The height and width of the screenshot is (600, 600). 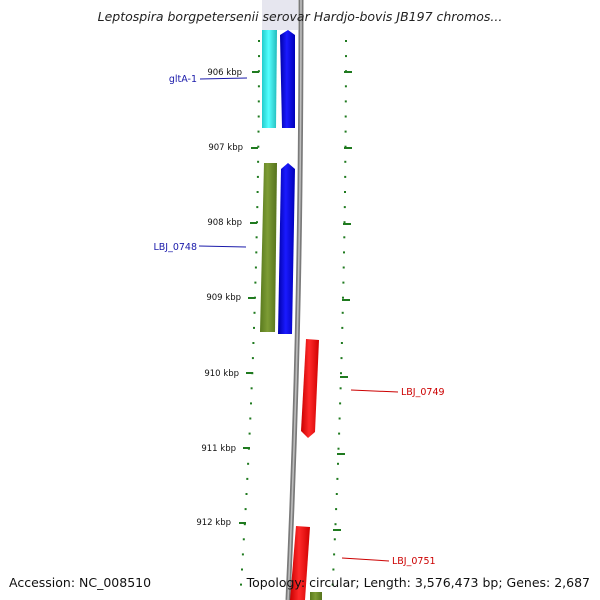 What do you see at coordinates (300, 563) in the screenshot?
I see `LBJ_0751-gene-arrow` at bounding box center [300, 563].